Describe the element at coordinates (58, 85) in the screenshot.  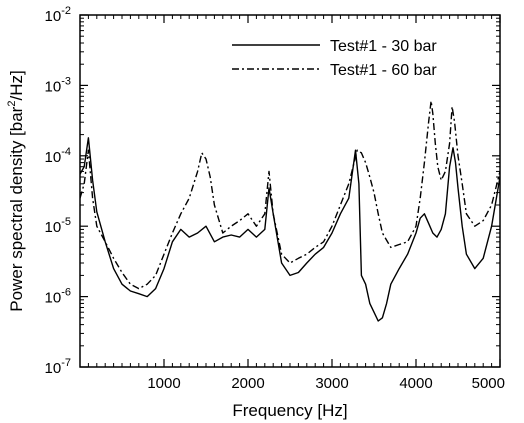
I see `y-tick-label: 10⁻³` at that location.